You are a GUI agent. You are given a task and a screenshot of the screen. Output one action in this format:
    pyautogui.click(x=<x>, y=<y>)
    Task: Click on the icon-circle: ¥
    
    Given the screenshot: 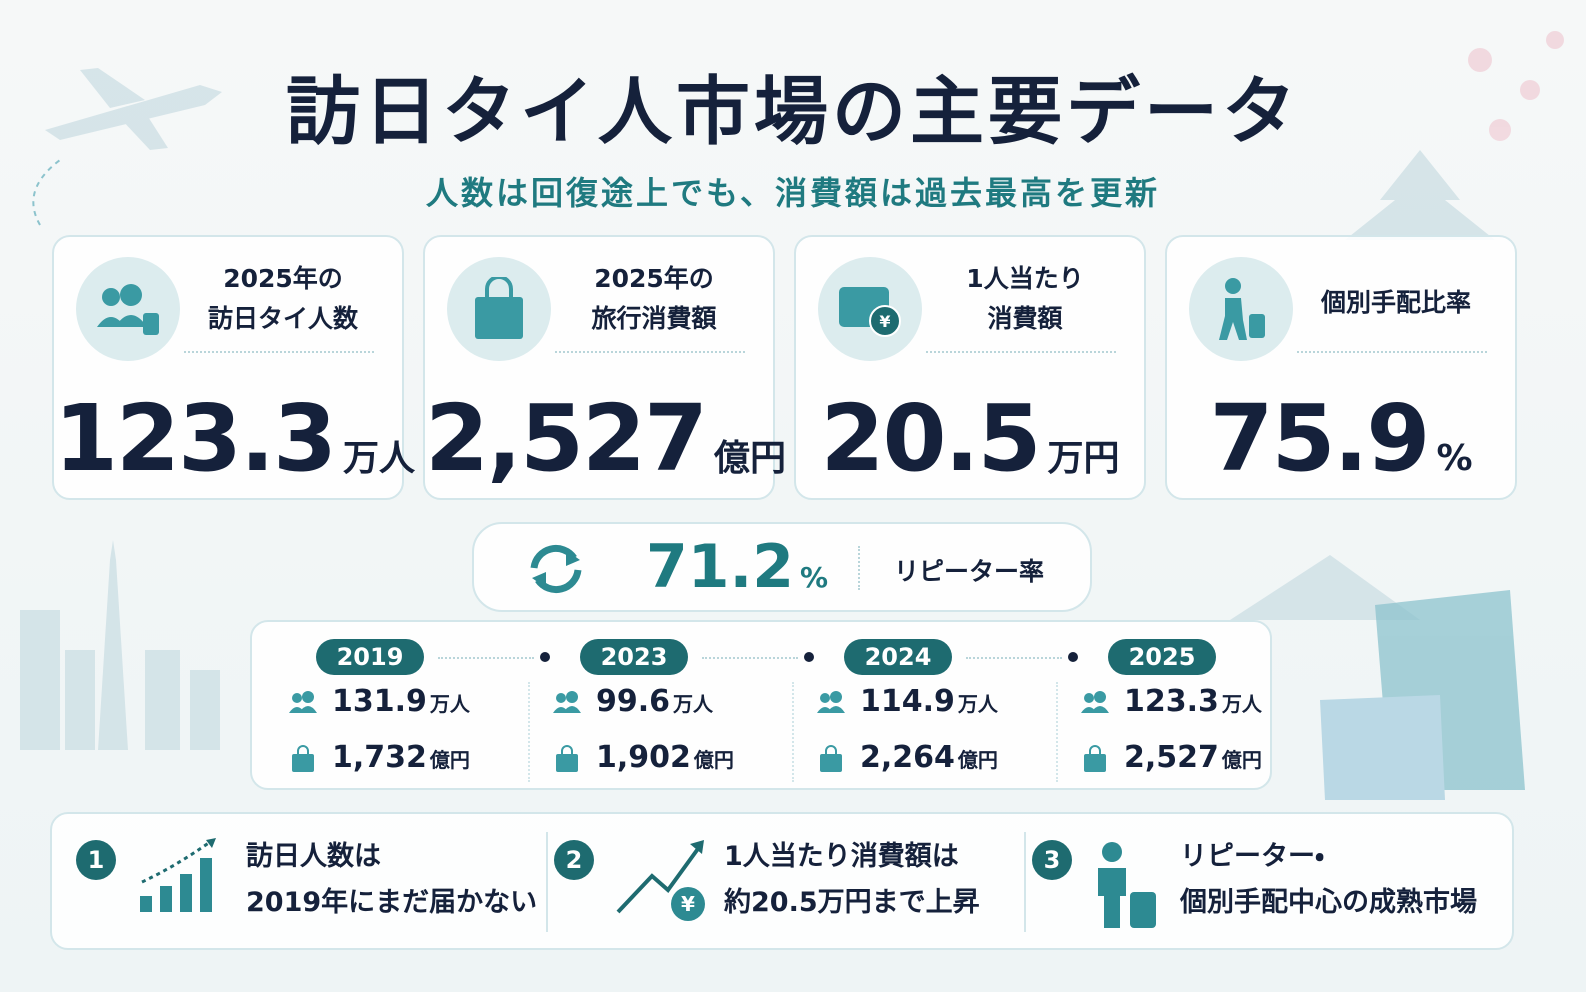 What is the action you would take?
    pyautogui.click(x=870, y=309)
    